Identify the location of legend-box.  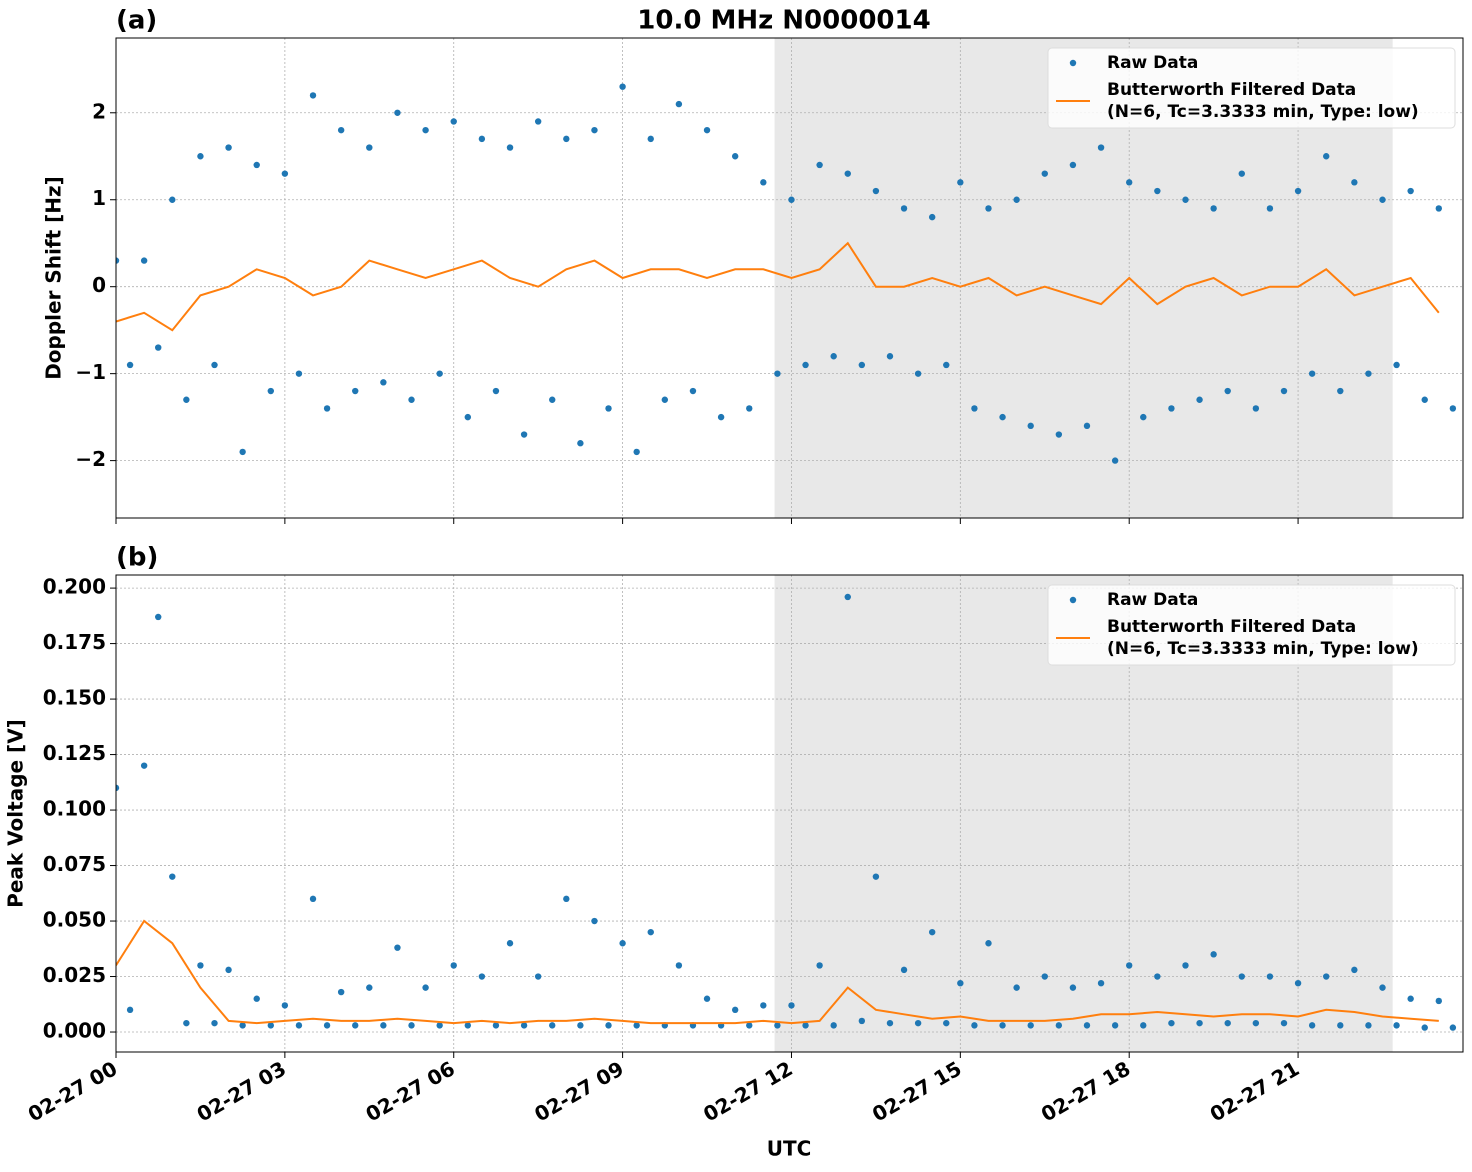
(1251, 625).